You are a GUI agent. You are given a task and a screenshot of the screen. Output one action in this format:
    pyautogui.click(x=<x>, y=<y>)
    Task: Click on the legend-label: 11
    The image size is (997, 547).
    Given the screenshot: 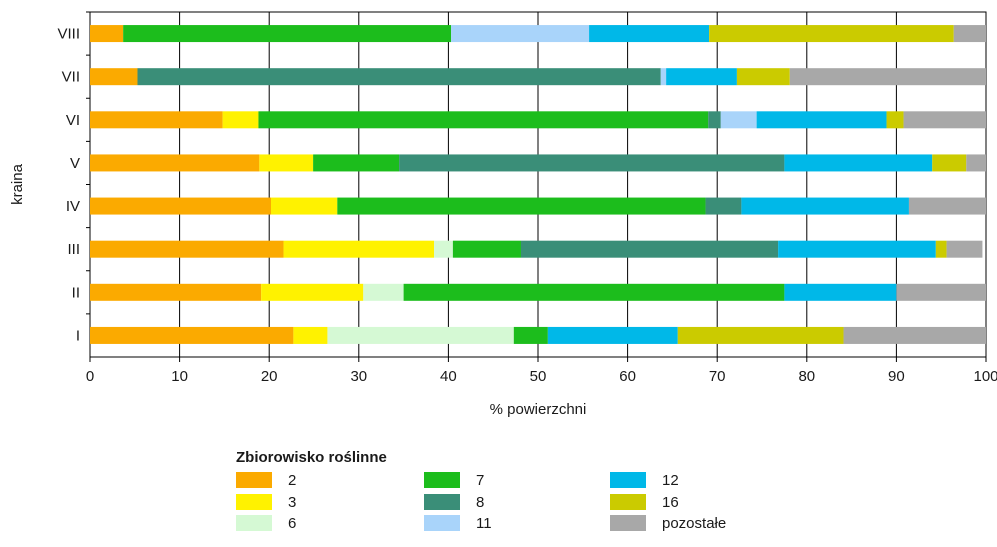 What is the action you would take?
    pyautogui.click(x=484, y=523)
    